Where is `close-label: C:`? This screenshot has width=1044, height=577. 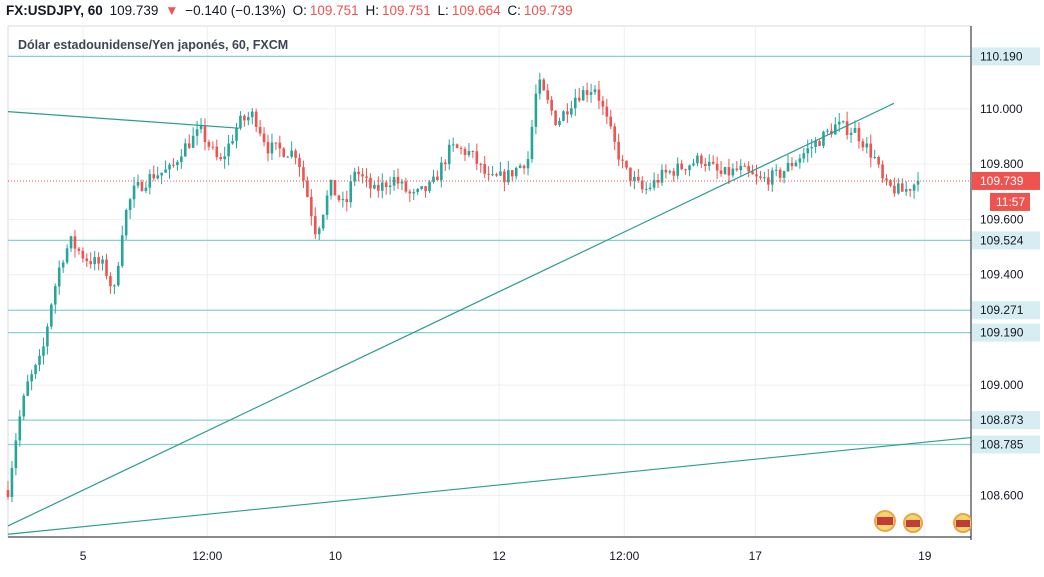
close-label: C: is located at coordinates (514, 10).